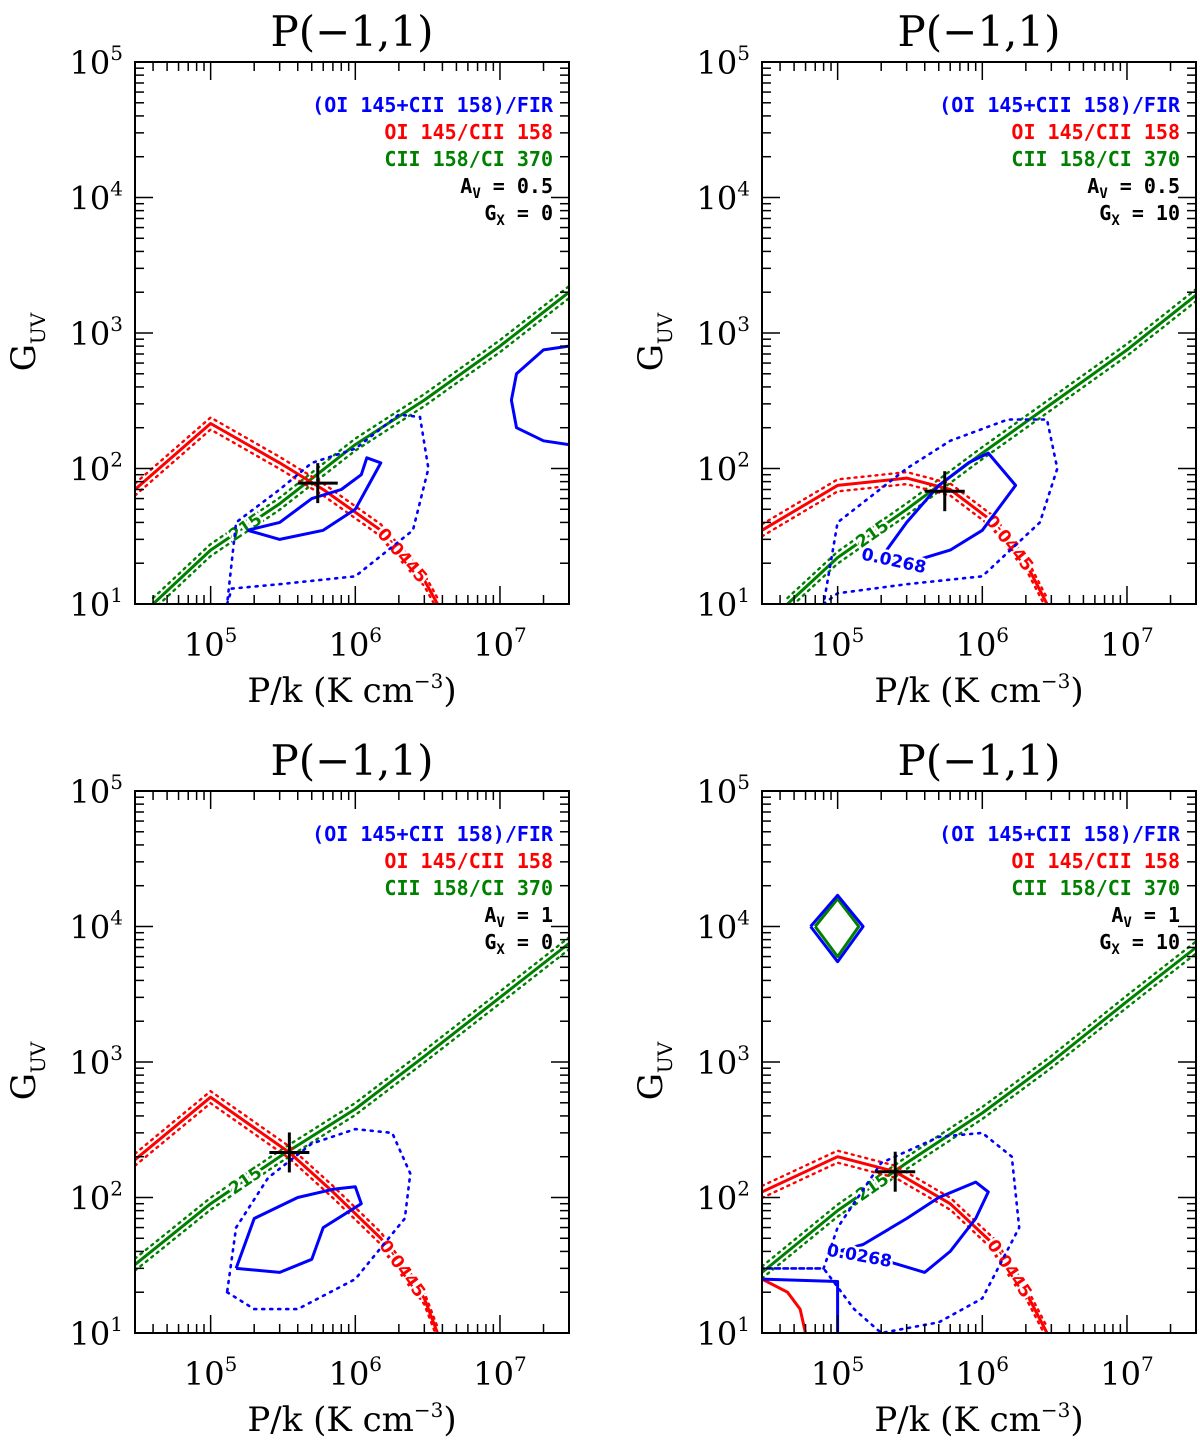 This screenshot has width=1200, height=1443. I want to click on y-tick-label: 10², so click(96, 468).